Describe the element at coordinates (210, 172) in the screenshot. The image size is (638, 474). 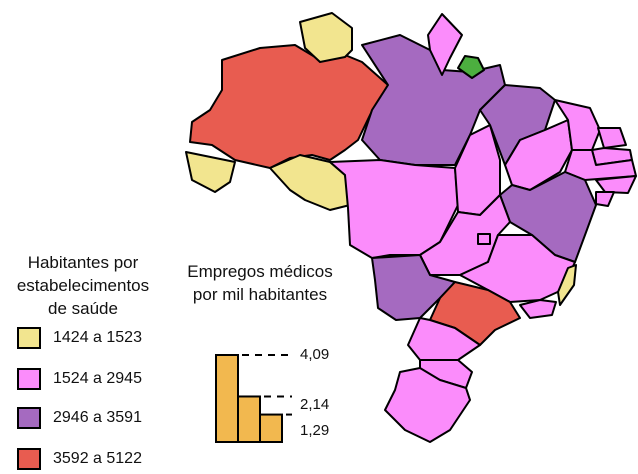
I see `state-acre` at that location.